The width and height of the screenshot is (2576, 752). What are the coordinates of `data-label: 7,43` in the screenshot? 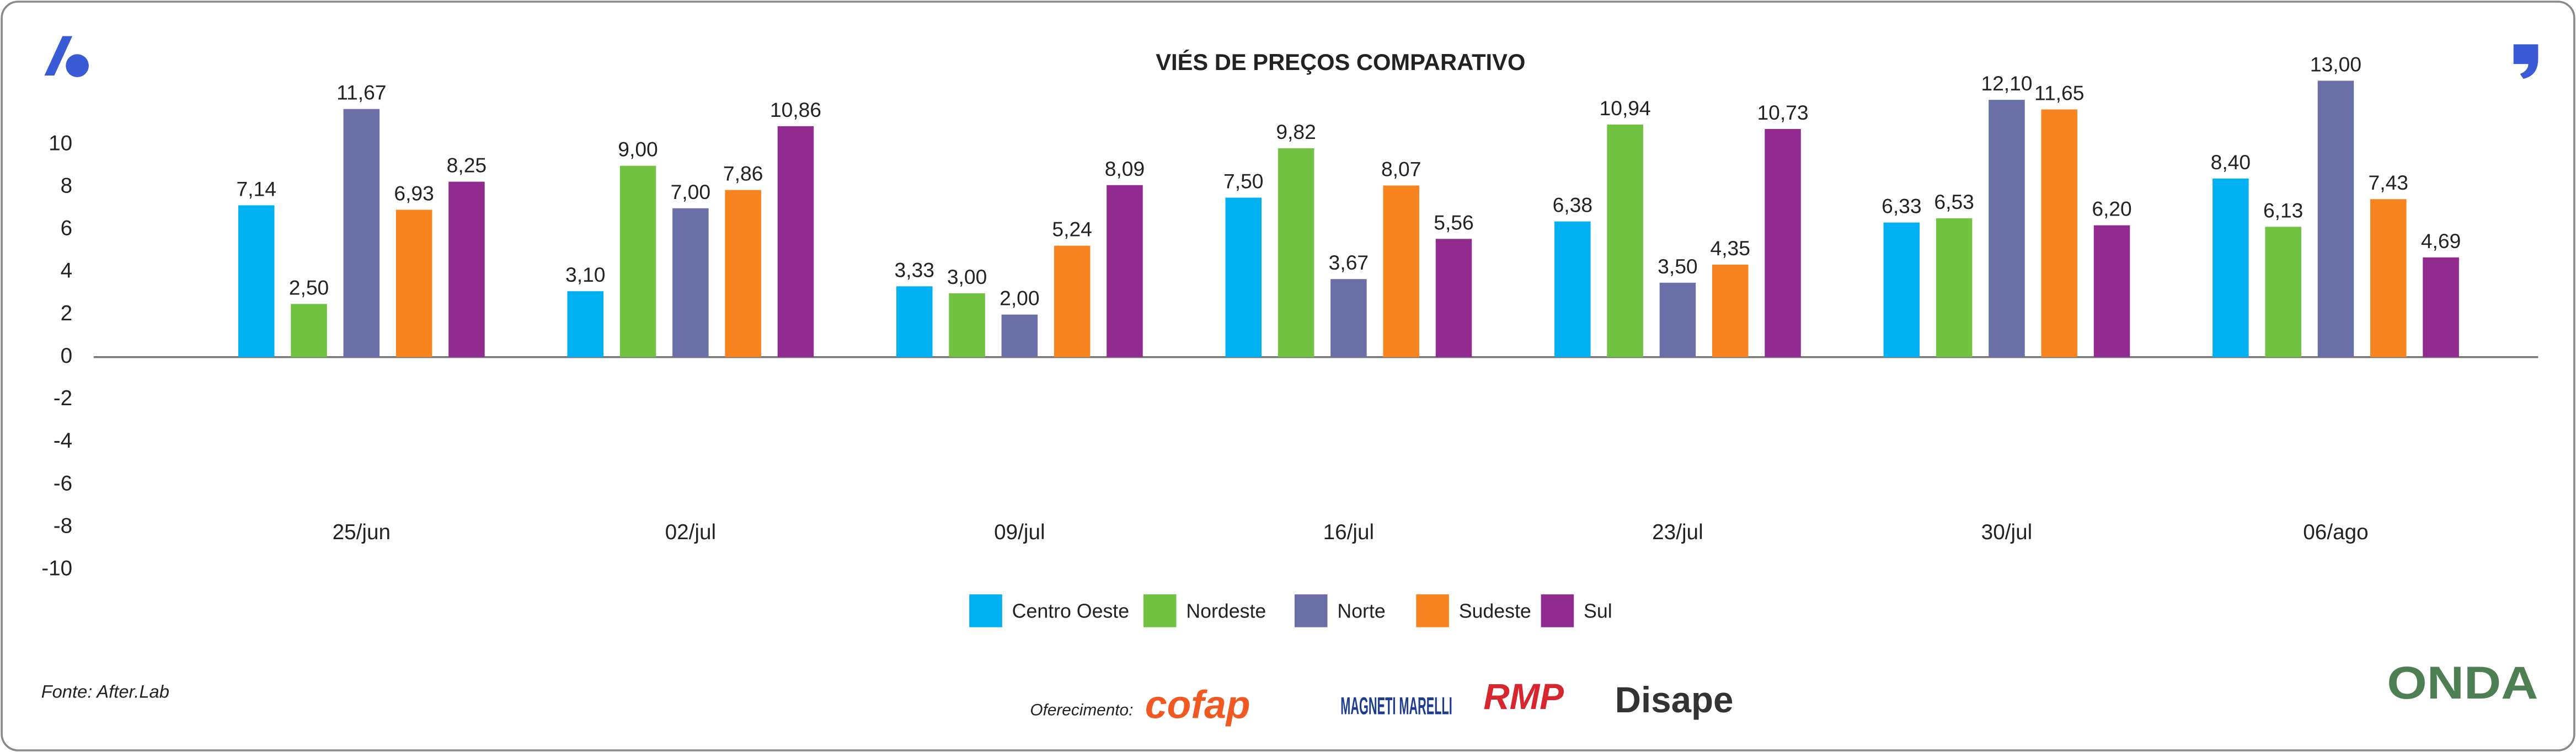 It's located at (2388, 182).